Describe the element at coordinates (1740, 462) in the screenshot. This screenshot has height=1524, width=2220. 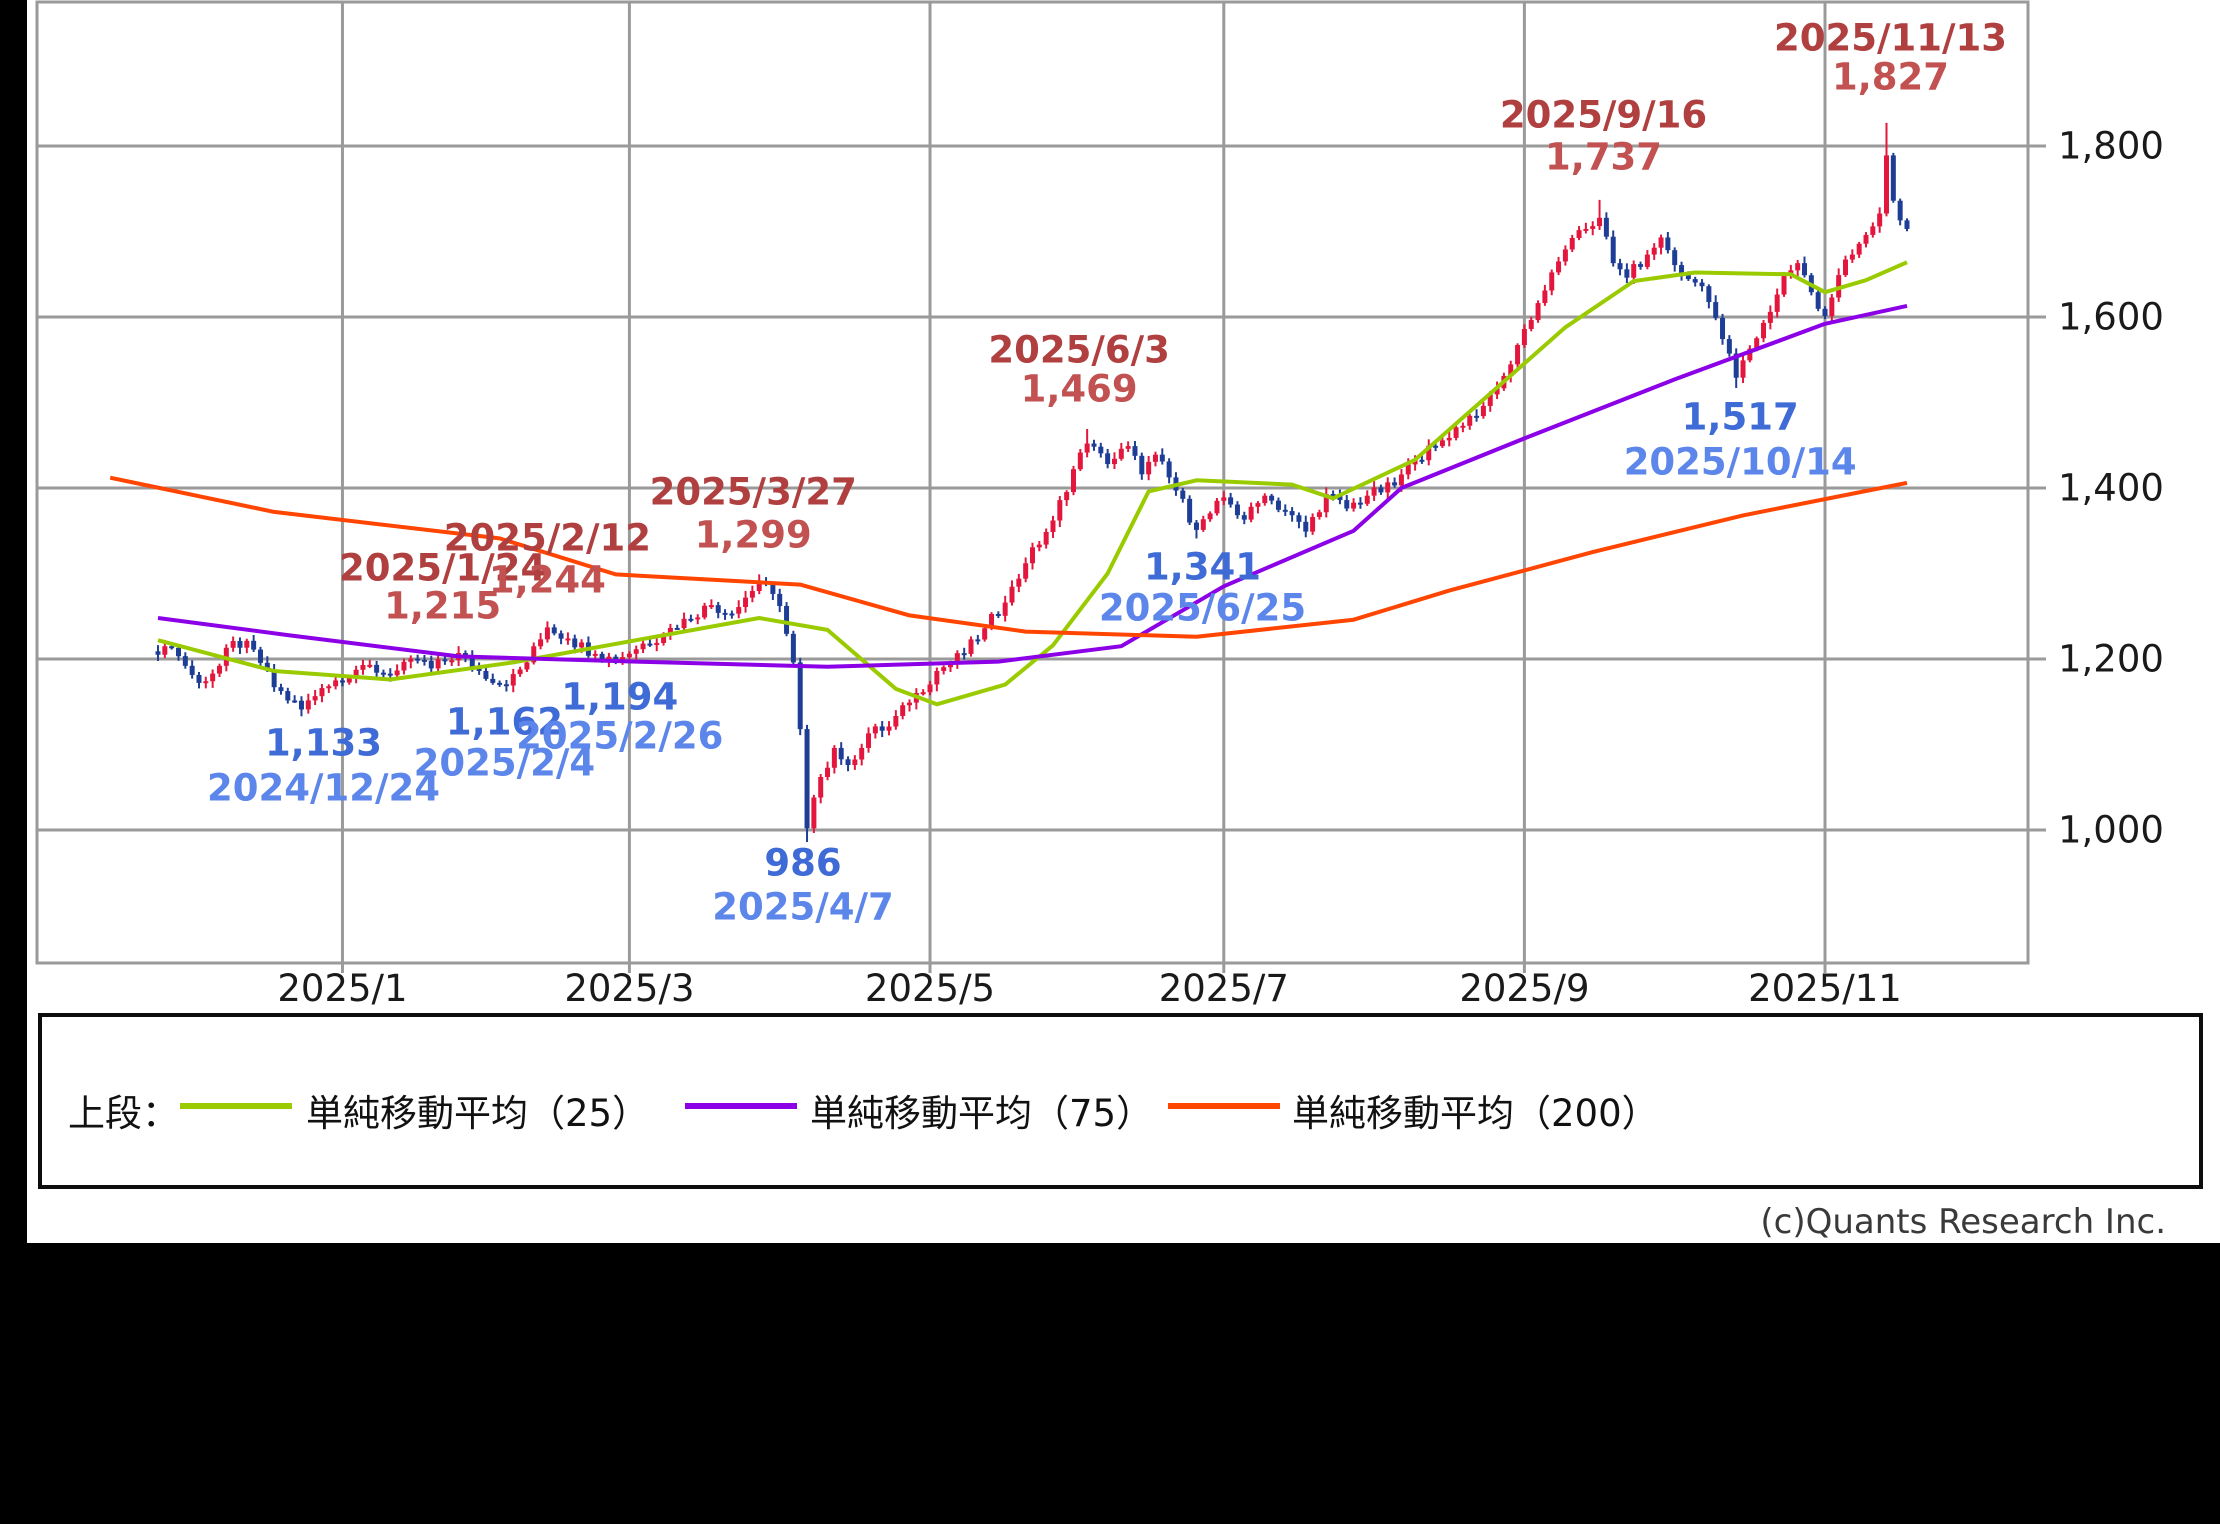
I see `low-annotation-line2: 2025/10/14` at that location.